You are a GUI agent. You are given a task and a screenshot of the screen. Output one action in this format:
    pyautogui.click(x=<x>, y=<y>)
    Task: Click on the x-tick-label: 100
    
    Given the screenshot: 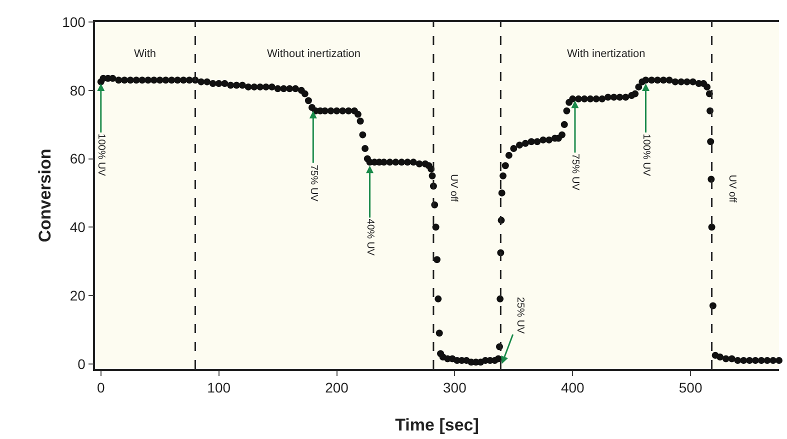 What is the action you would take?
    pyautogui.click(x=219, y=388)
    